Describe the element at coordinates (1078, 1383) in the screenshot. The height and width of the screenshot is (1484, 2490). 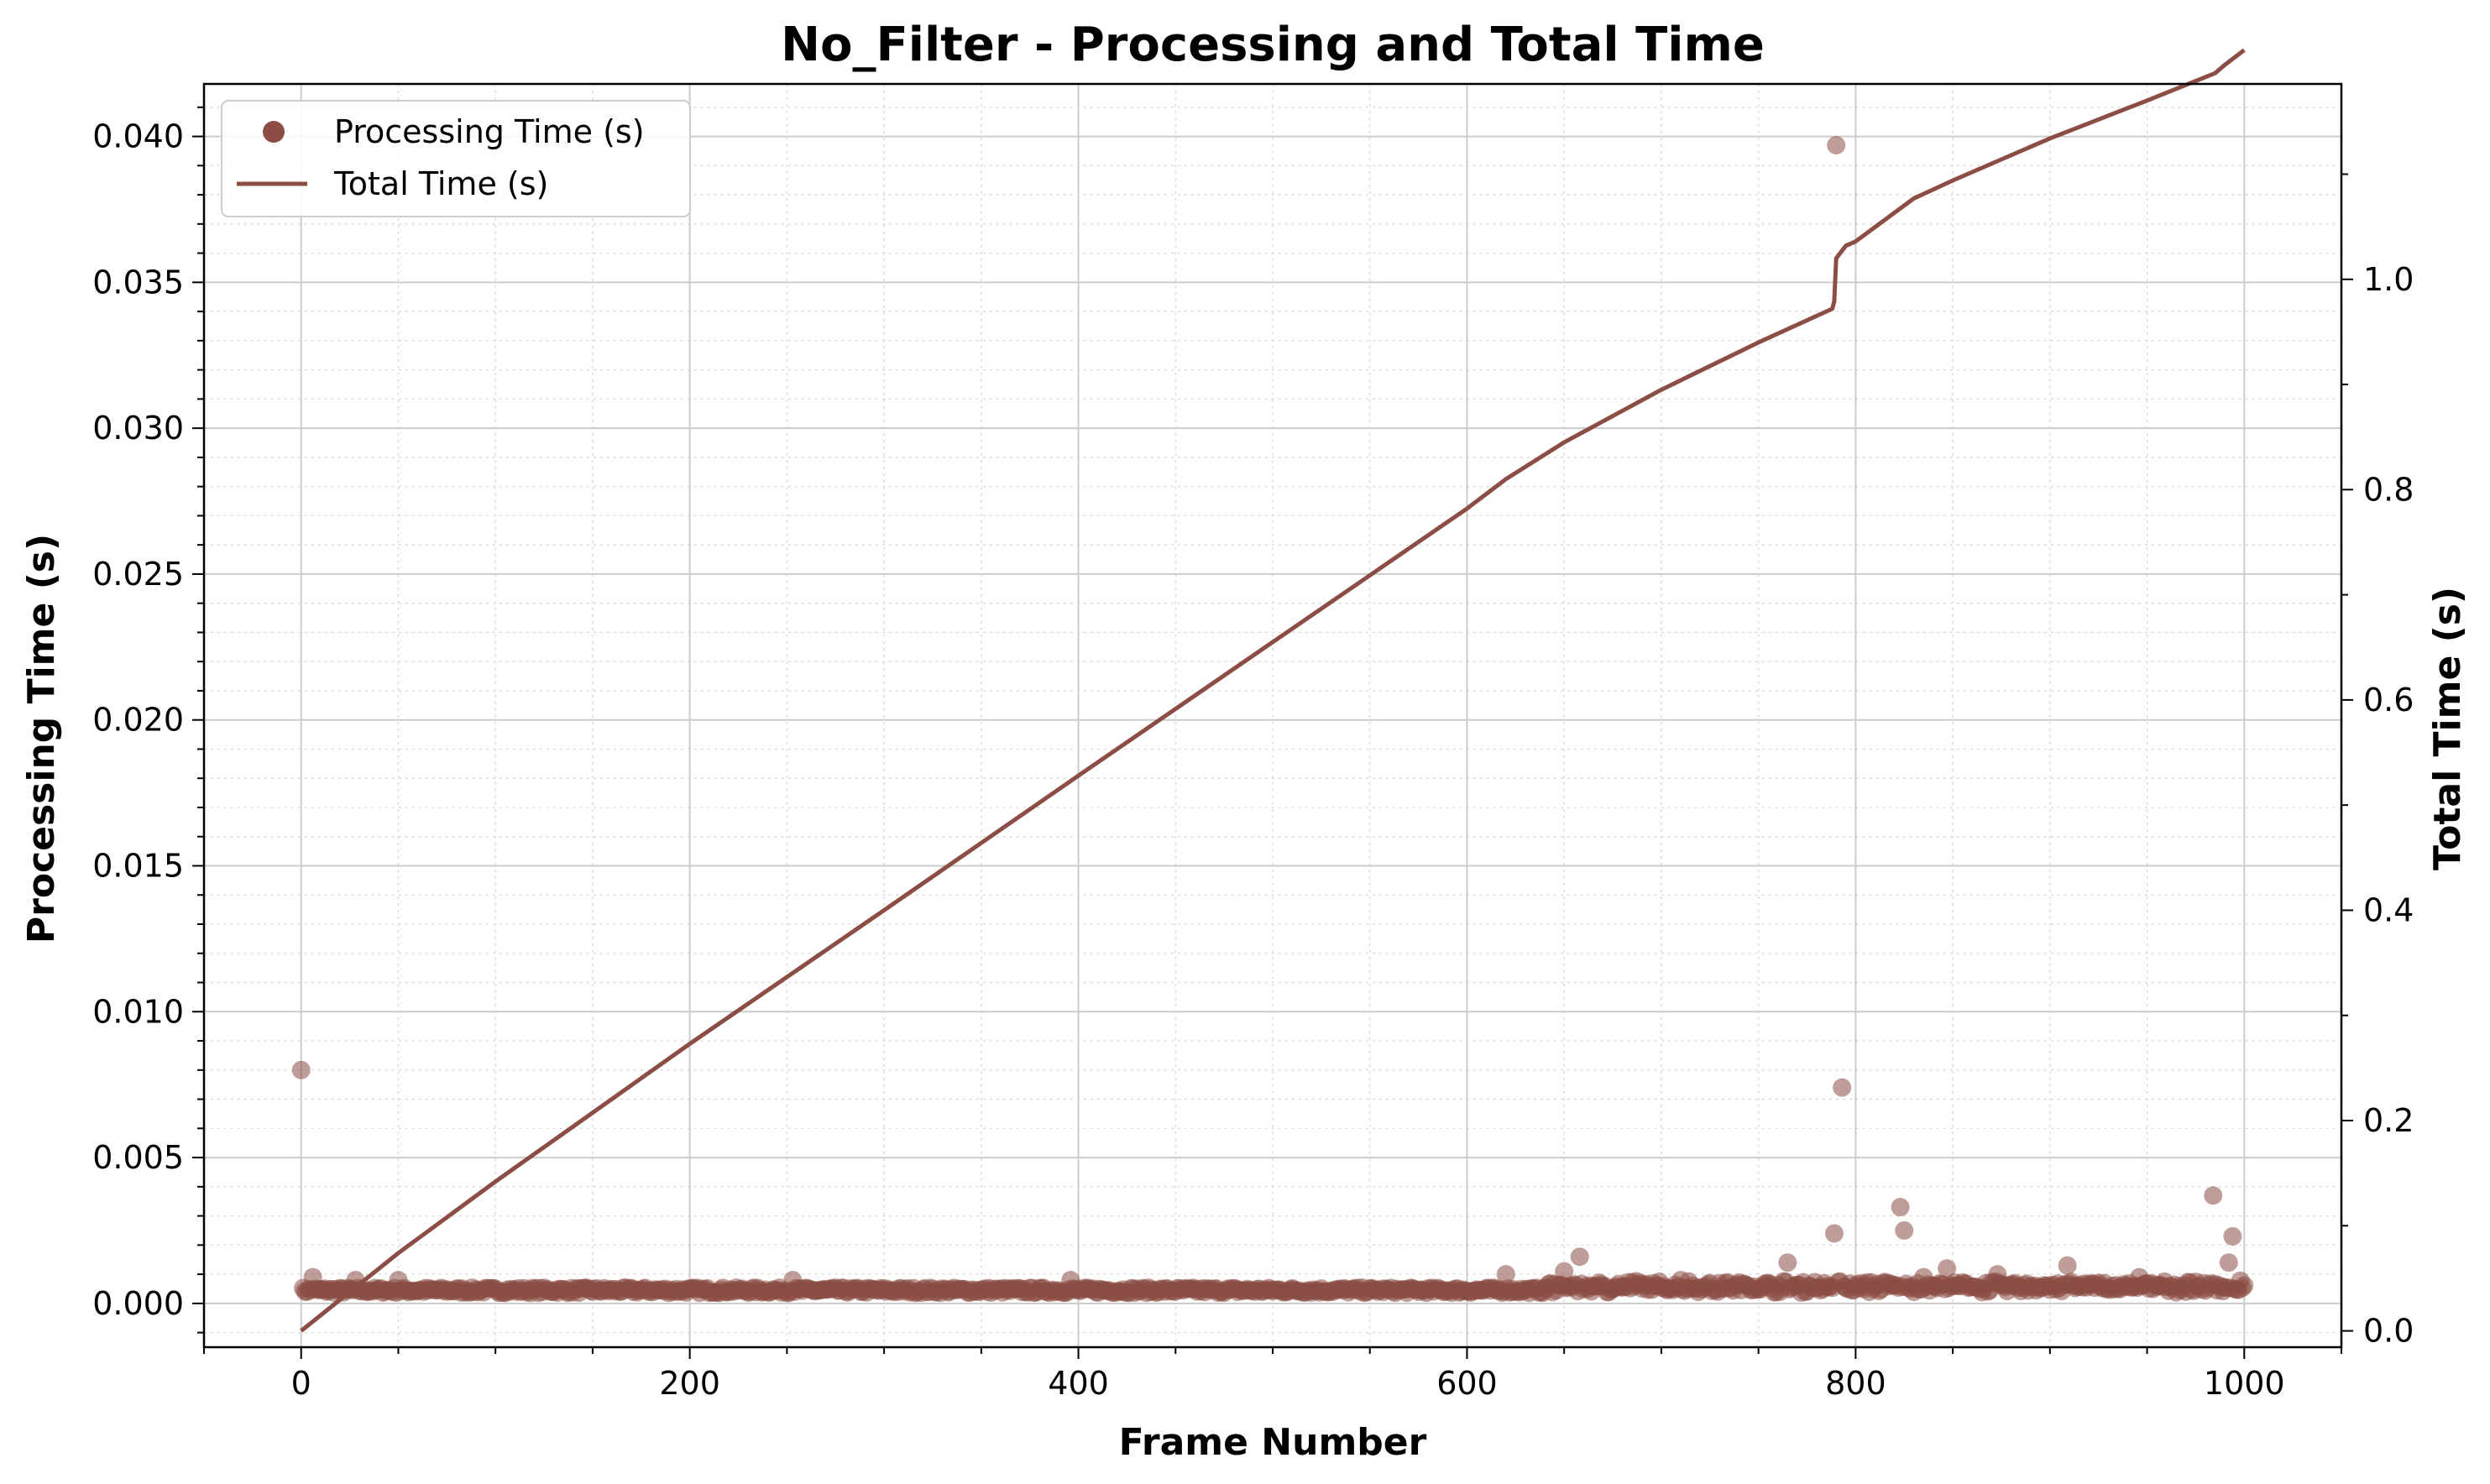
I see `x-tick-label: 400` at that location.